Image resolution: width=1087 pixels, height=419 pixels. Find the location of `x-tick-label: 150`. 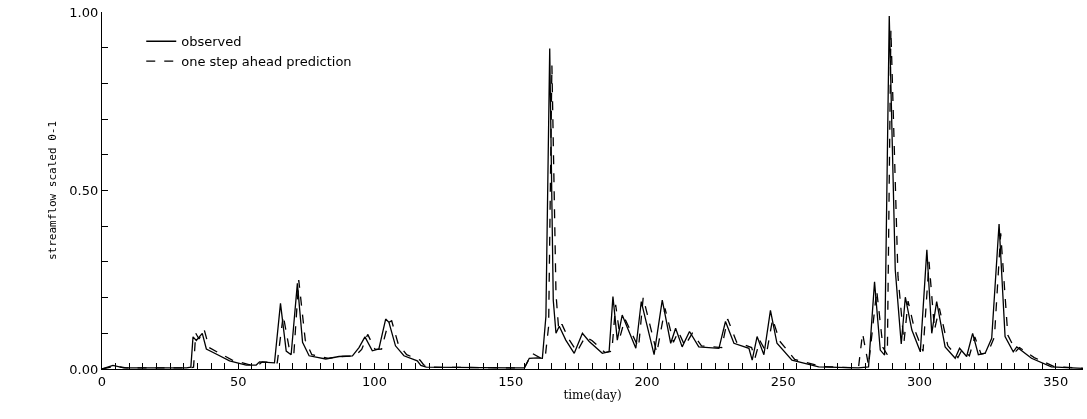

x-tick-label: 150 is located at coordinates (511, 381).